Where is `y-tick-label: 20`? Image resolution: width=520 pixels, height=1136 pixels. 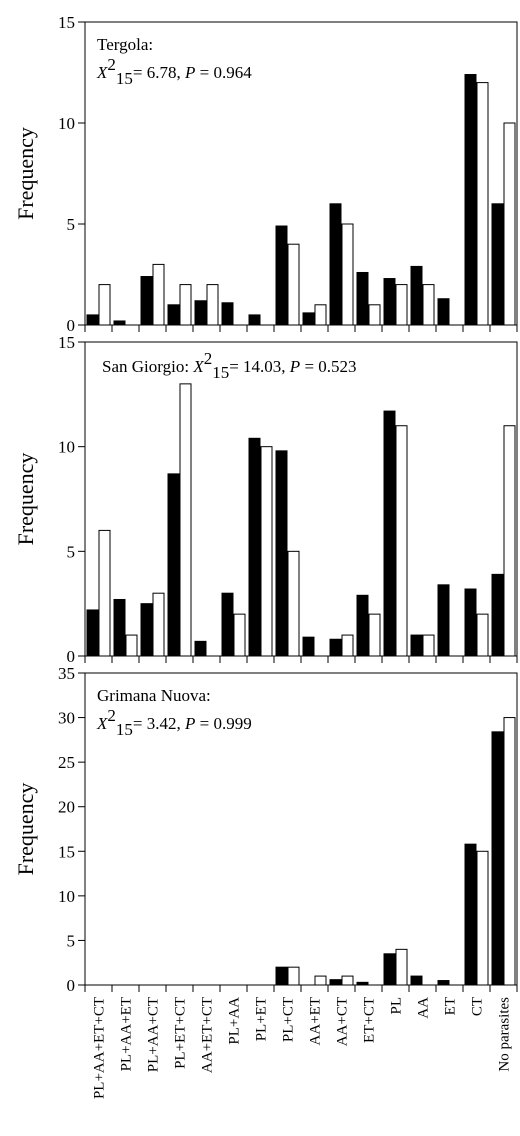 y-tick-label: 20 is located at coordinates (66, 807).